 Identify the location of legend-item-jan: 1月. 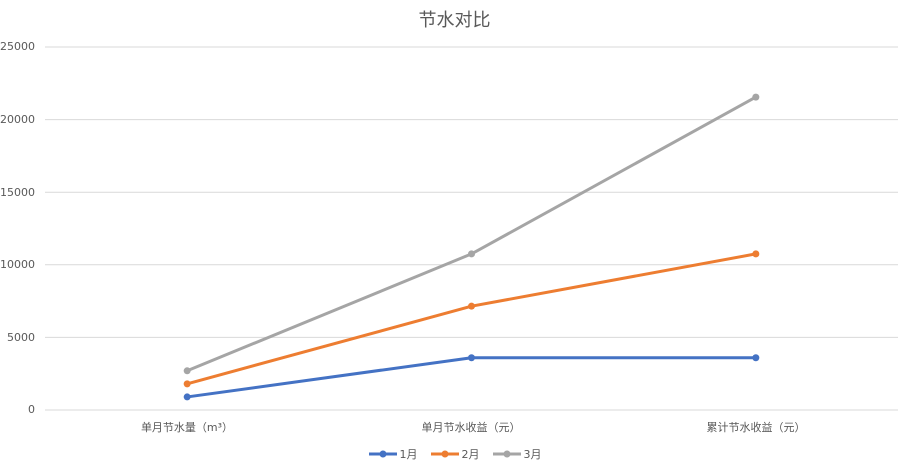
(393, 454).